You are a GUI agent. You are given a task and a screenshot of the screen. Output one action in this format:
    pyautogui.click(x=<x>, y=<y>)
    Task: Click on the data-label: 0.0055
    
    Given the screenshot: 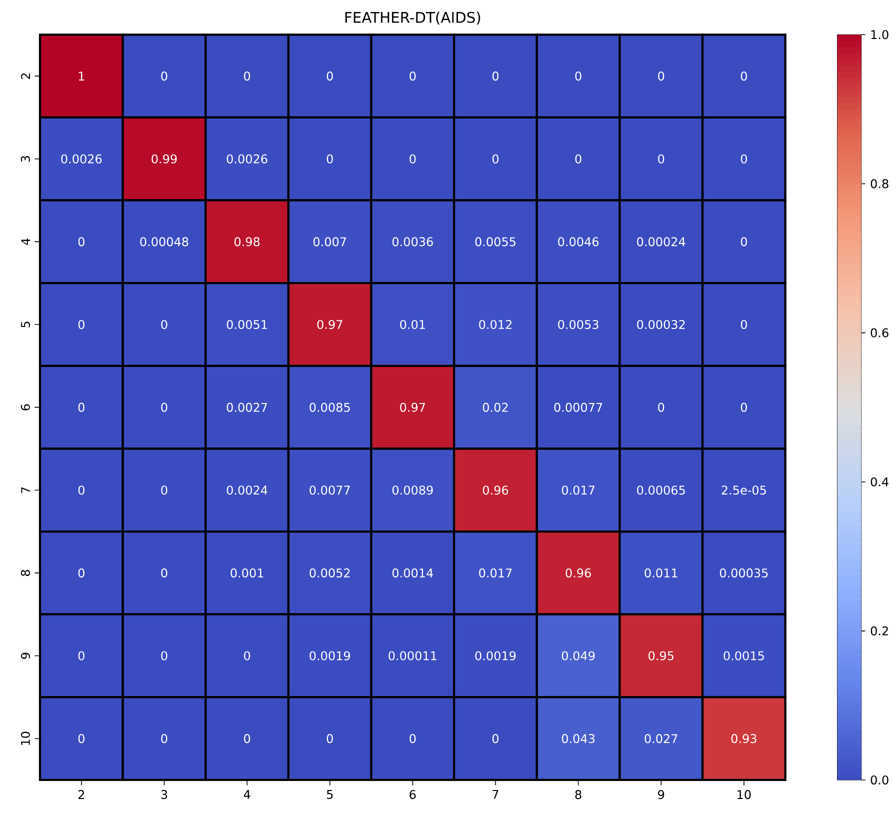 What is the action you would take?
    pyautogui.click(x=495, y=241)
    